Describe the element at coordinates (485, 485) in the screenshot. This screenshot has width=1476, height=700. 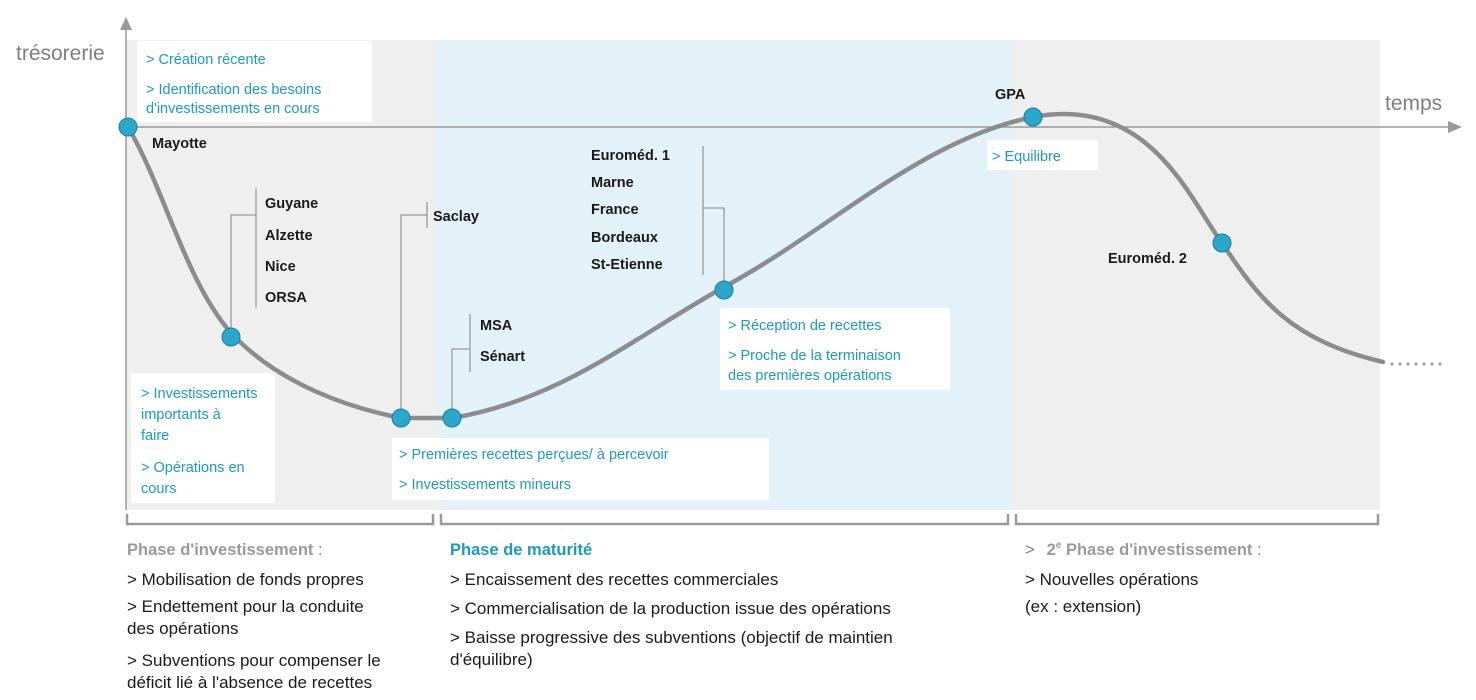
I see `note-premieres-line: > Investissements mineurs` at that location.